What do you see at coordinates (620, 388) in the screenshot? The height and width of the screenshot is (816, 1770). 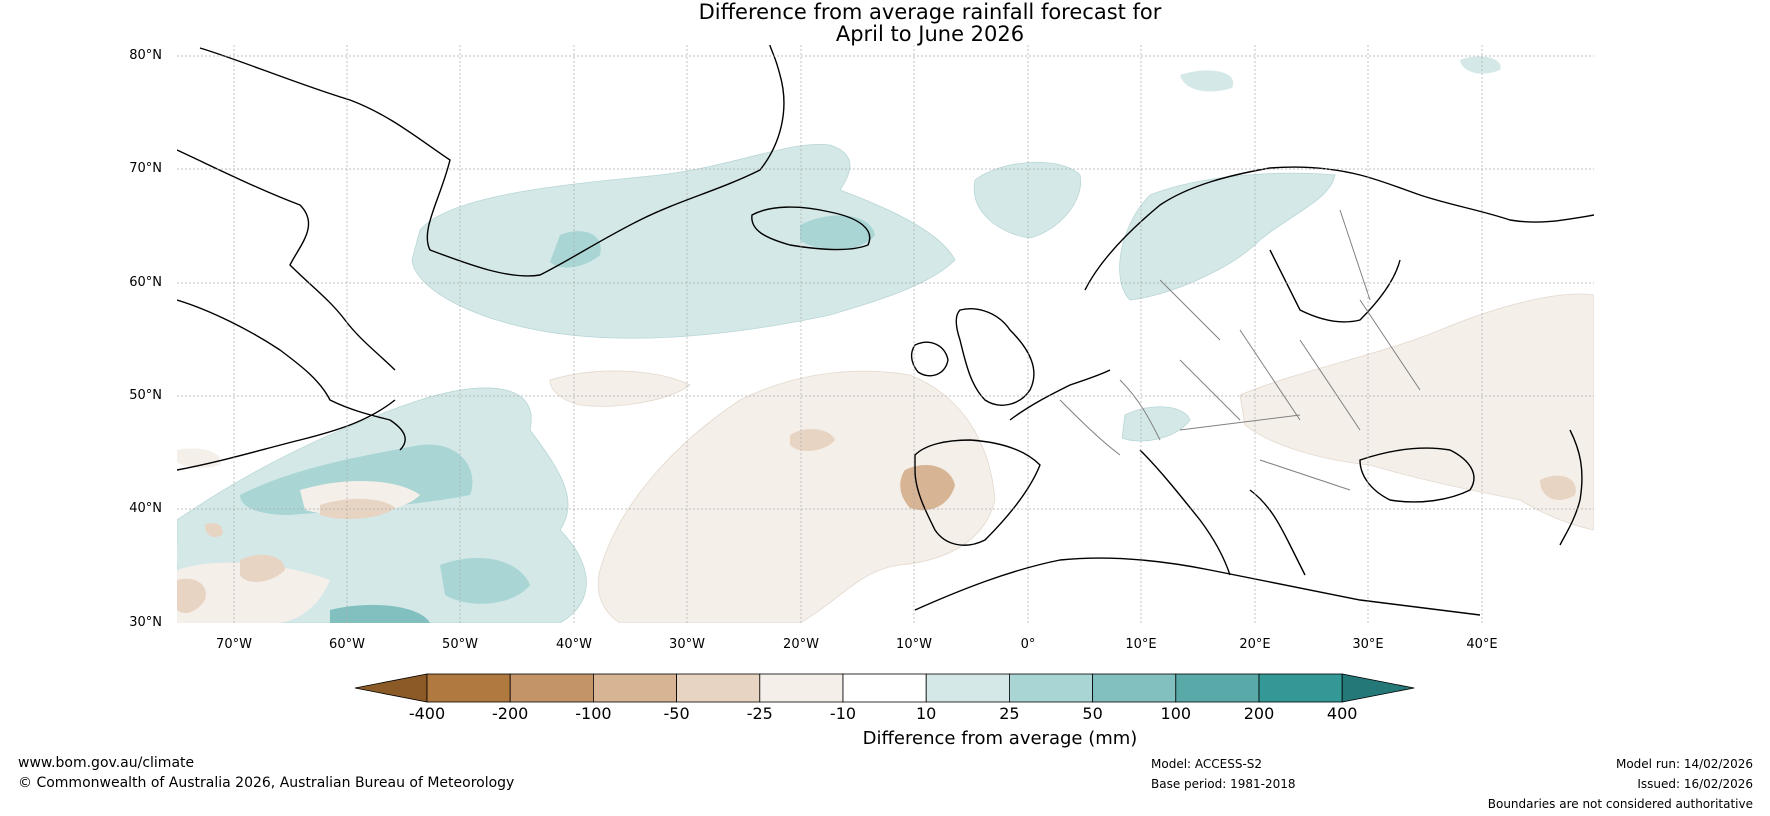 I see `dry-region-central-atlantic` at bounding box center [620, 388].